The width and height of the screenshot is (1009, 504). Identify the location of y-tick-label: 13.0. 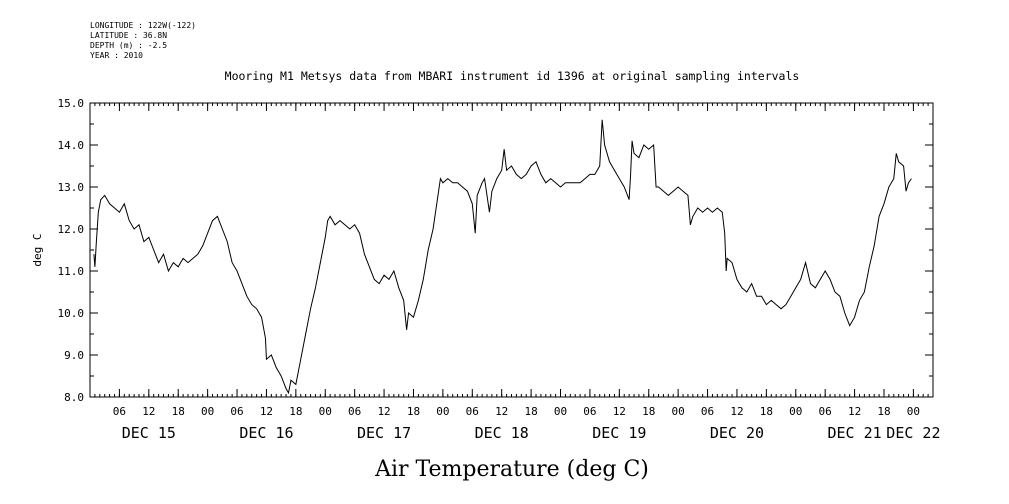
(71, 187).